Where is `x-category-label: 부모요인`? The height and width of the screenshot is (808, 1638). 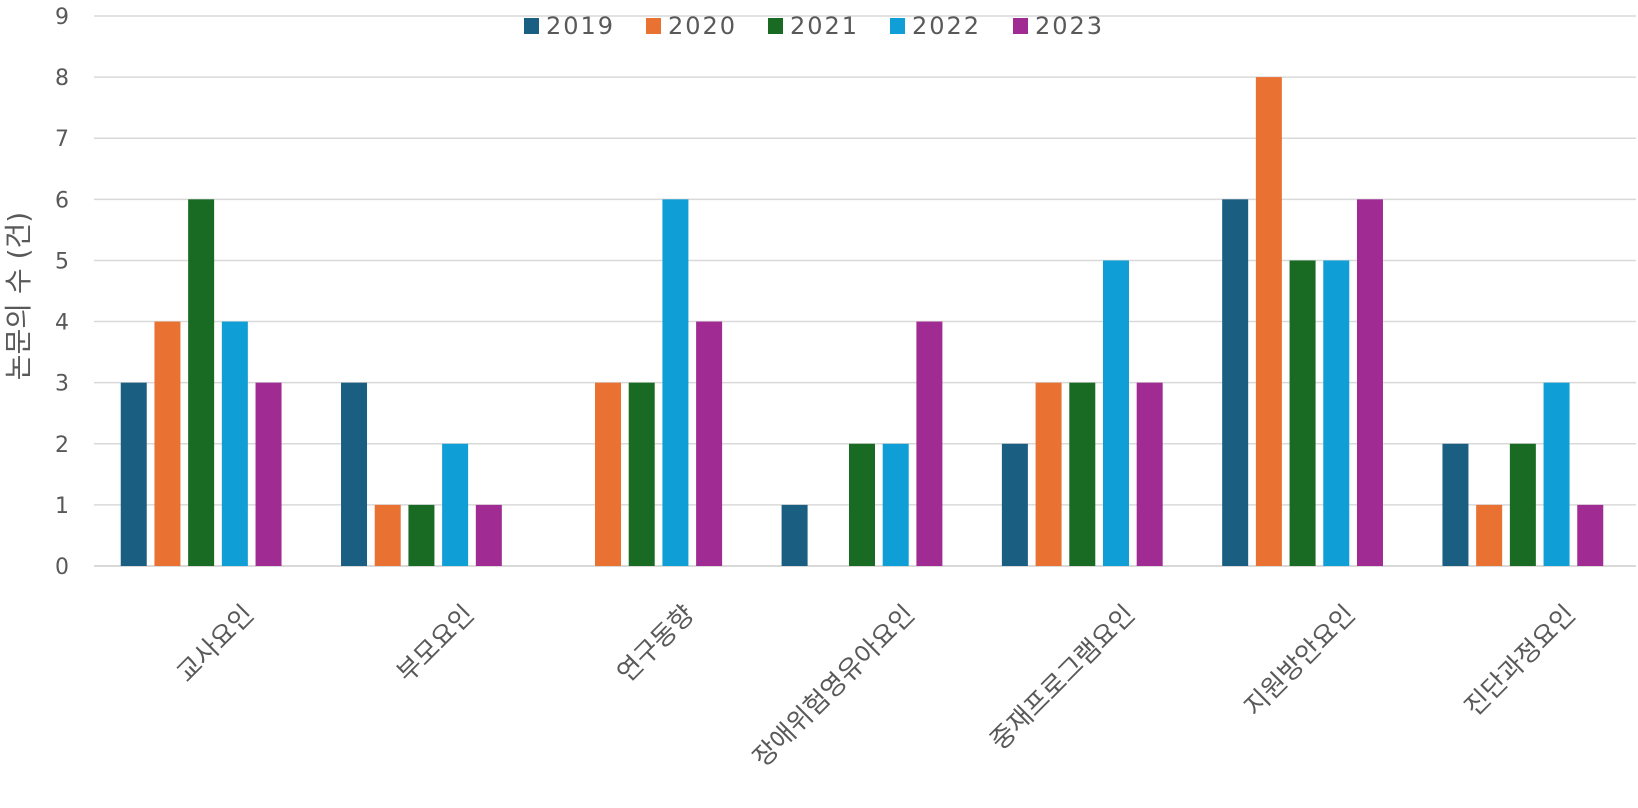 x-category-label: 부모요인 is located at coordinates (436, 644).